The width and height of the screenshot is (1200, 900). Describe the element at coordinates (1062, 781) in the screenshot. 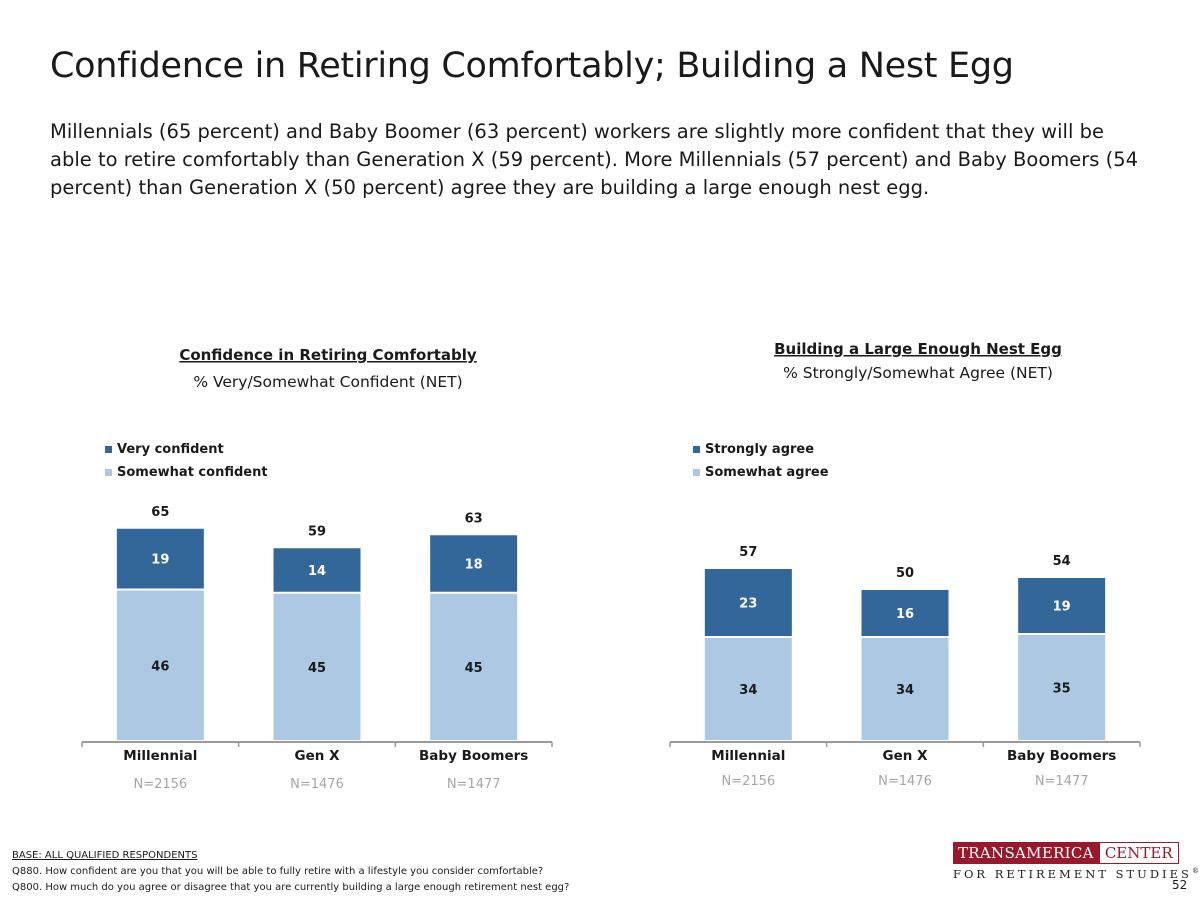

I see `chart2-sample-size-3: N=1477` at that location.